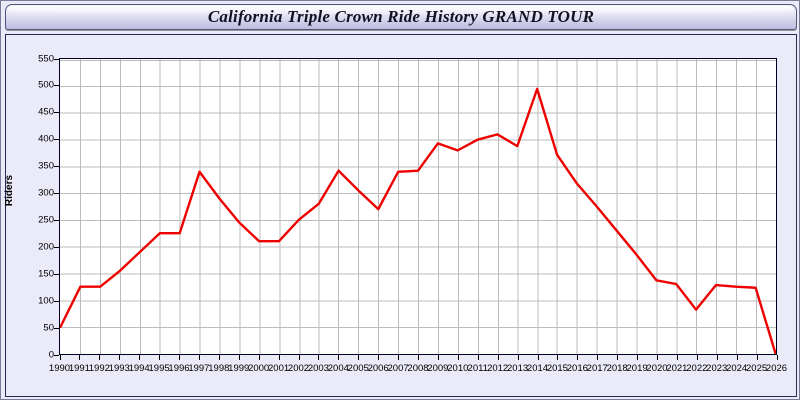 The image size is (800, 400). Describe the element at coordinates (677, 368) in the screenshot. I see `x-axis-tick-label: 2021` at that location.